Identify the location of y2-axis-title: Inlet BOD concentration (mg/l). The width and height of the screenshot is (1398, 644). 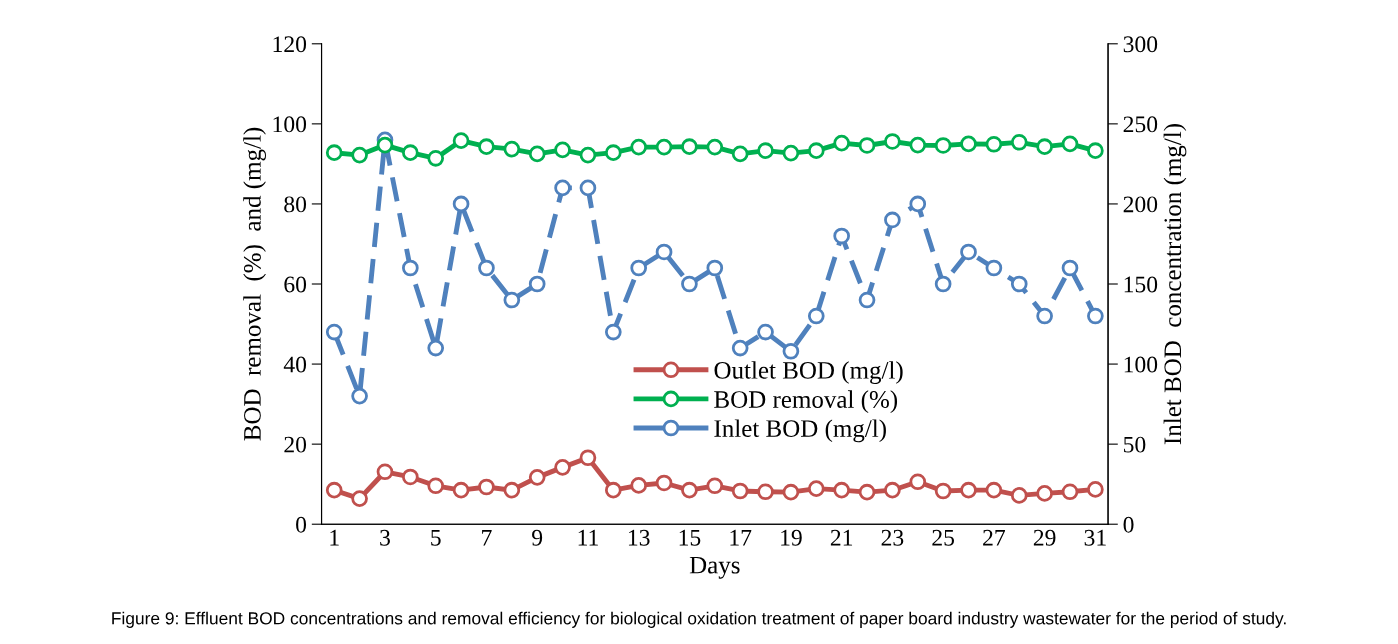
(1175, 284).